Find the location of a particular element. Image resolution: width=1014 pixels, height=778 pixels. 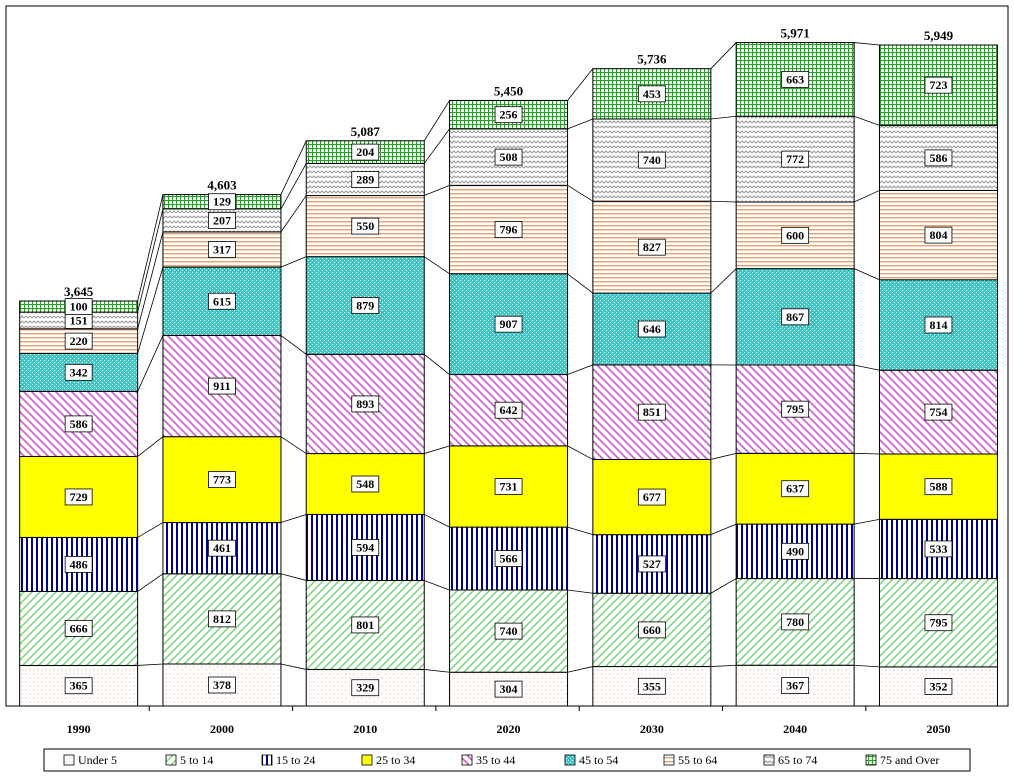

legend-label: 75 and Over is located at coordinates (909, 760).